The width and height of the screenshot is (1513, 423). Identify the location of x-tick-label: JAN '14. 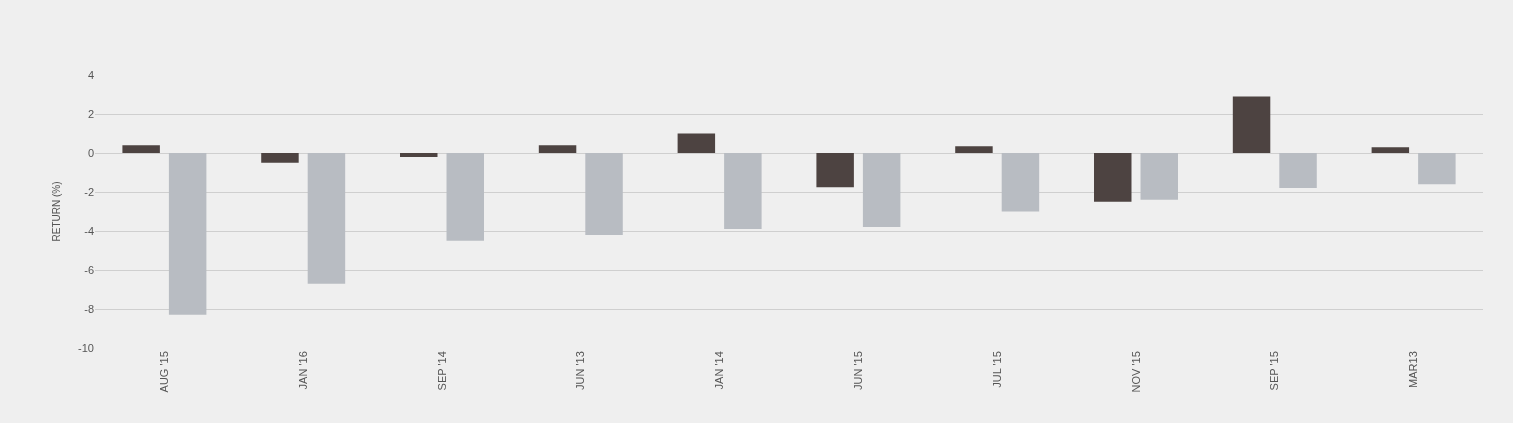
(719, 370).